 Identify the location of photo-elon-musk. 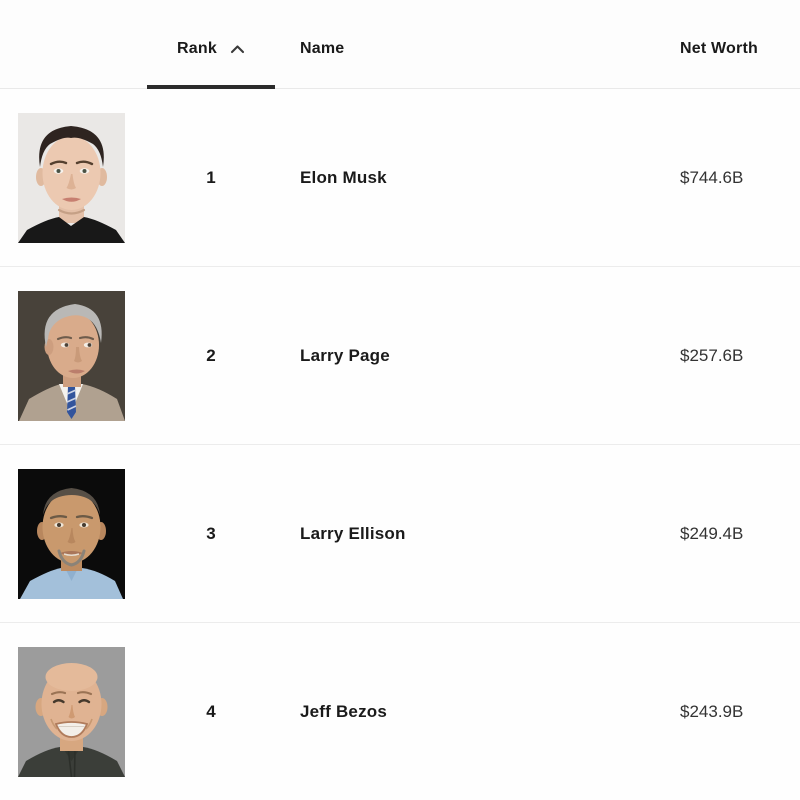
(71, 177).